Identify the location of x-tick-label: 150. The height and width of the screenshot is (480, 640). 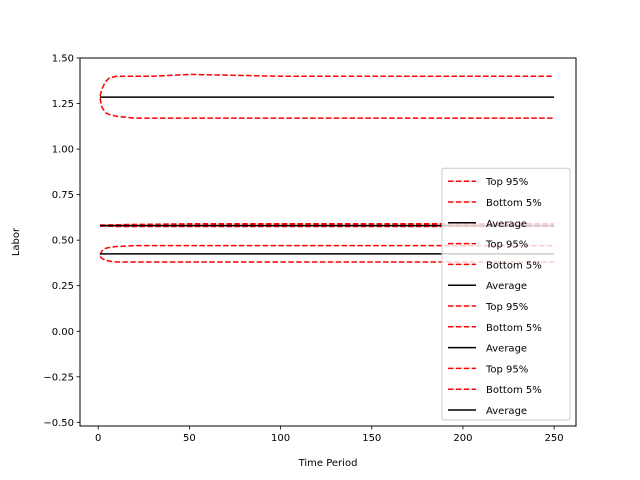
(371, 438).